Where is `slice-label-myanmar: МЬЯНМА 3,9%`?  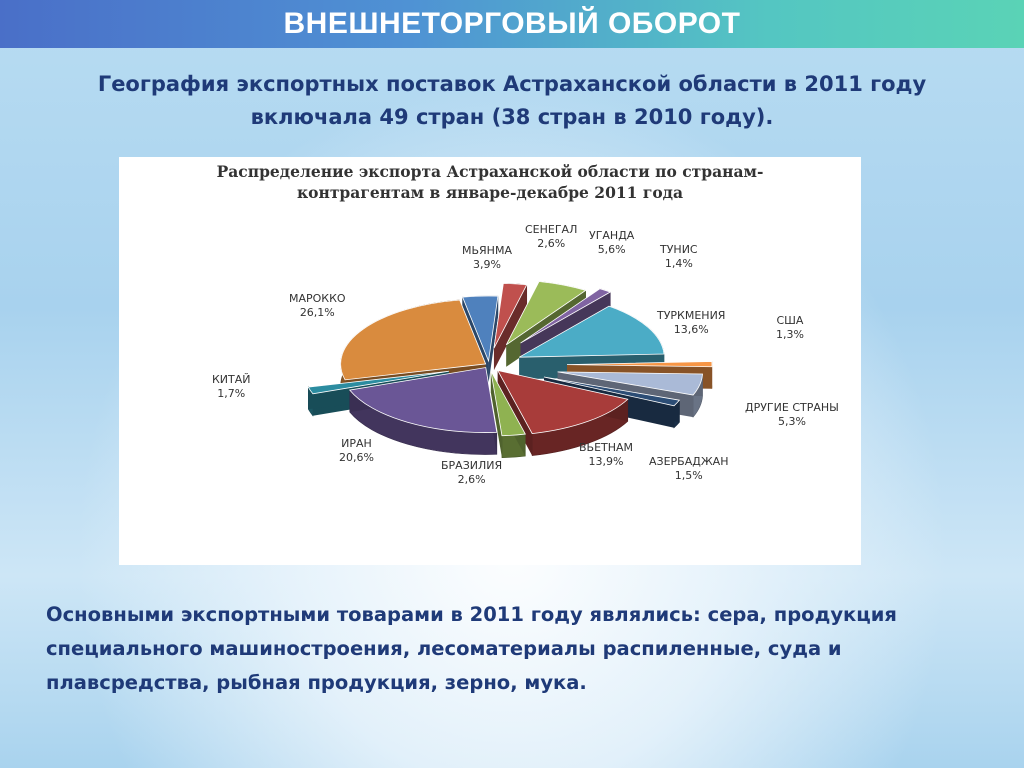
slice-label-myanmar: МЬЯНМА 3,9% is located at coordinates (487, 258).